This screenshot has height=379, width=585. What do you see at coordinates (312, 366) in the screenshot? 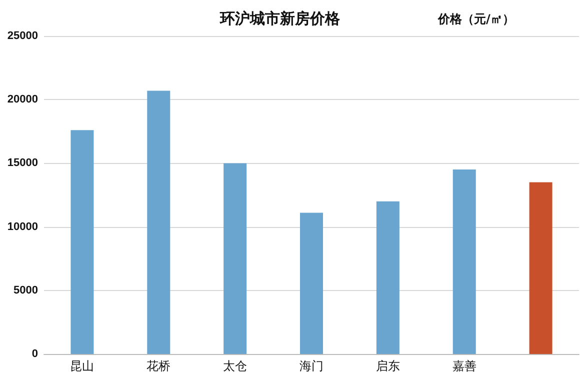
I see `x-tick-label: 海门` at bounding box center [312, 366].